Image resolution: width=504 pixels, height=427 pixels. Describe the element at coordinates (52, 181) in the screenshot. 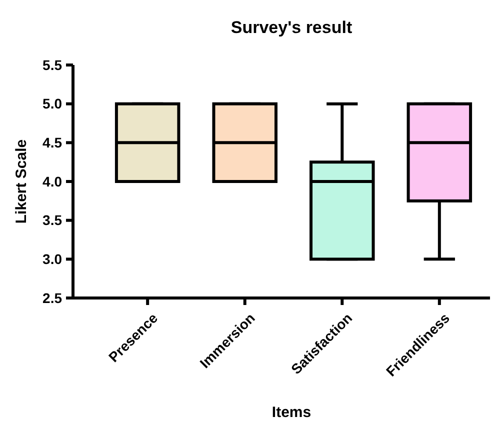

I see `y-tick-label: 4.0` at that location.